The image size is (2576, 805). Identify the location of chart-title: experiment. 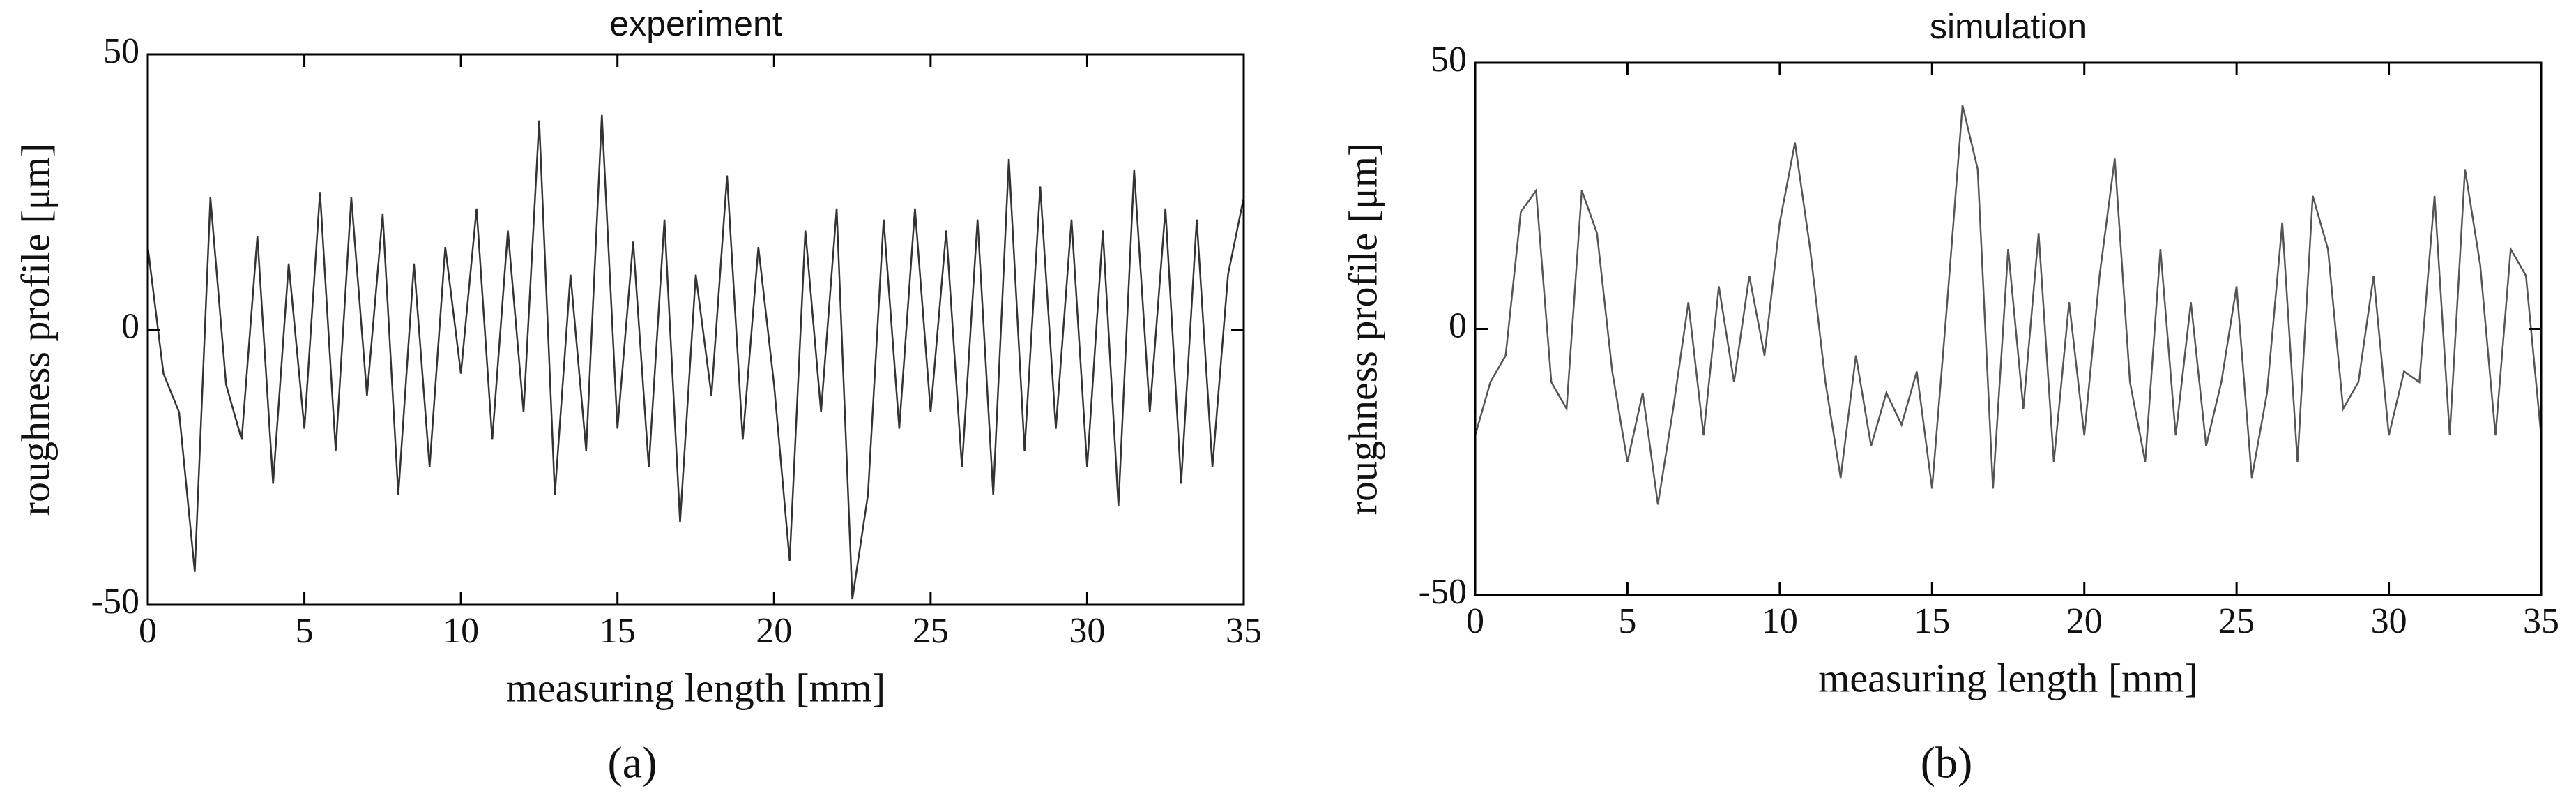
(696, 23).